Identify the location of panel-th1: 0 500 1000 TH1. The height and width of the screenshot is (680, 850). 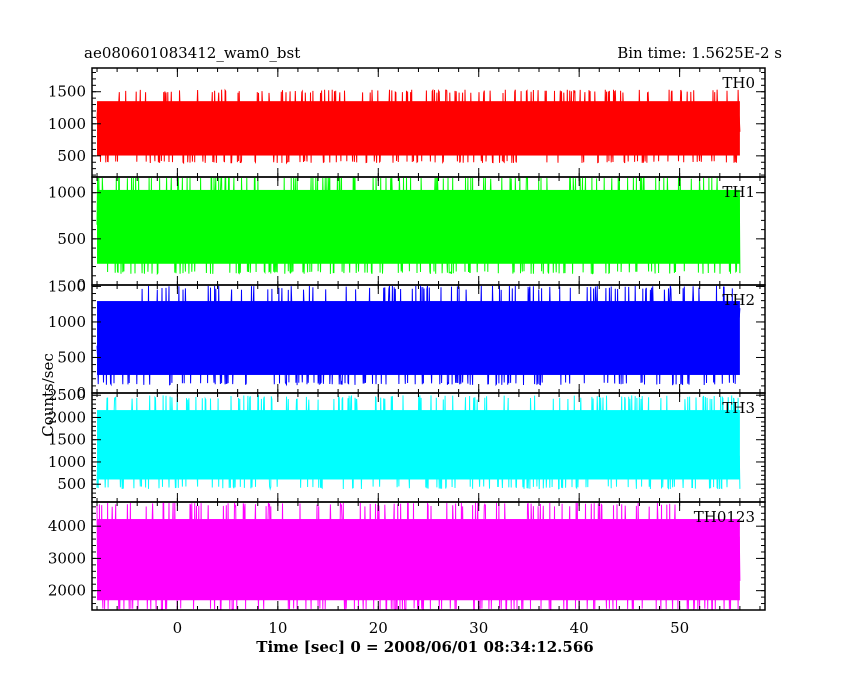
(407, 235).